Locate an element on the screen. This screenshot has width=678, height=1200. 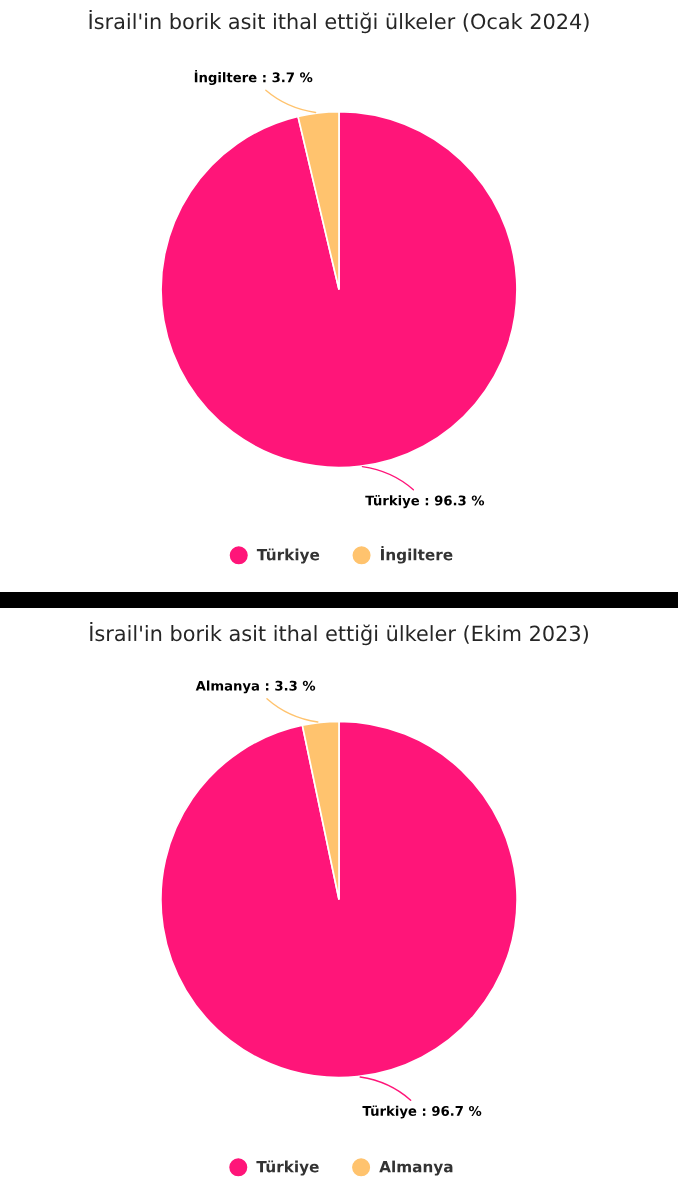
chart-title: İsrail'in borik asit ithal ettiği ülkeler (Ekim 2023) is located at coordinates (339, 633).